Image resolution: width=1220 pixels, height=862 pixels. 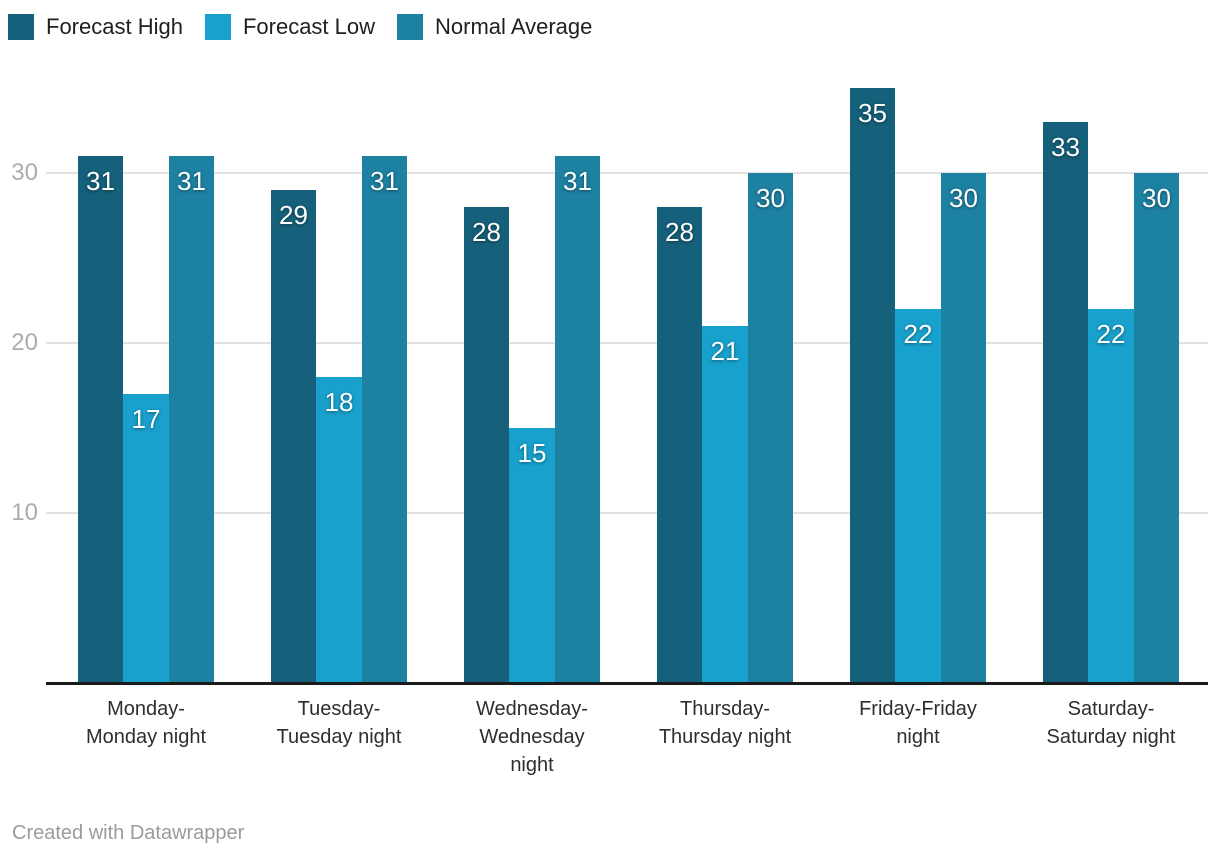 What do you see at coordinates (532, 709) in the screenshot?
I see `category-label-line: Wednesday-` at bounding box center [532, 709].